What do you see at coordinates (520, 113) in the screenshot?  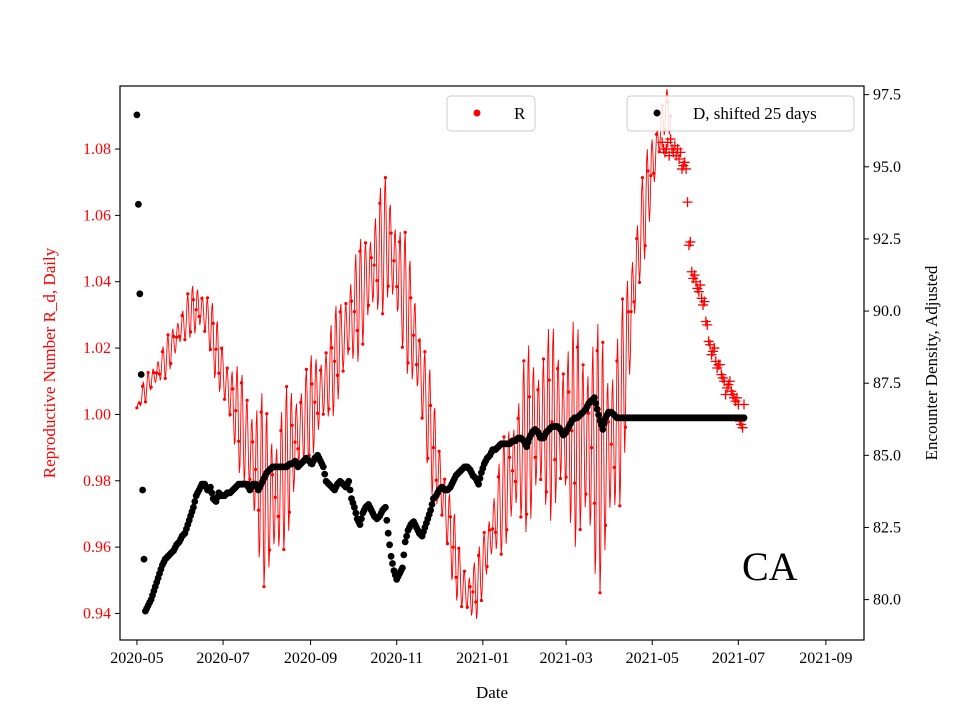 I see `legend-r-label: R` at bounding box center [520, 113].